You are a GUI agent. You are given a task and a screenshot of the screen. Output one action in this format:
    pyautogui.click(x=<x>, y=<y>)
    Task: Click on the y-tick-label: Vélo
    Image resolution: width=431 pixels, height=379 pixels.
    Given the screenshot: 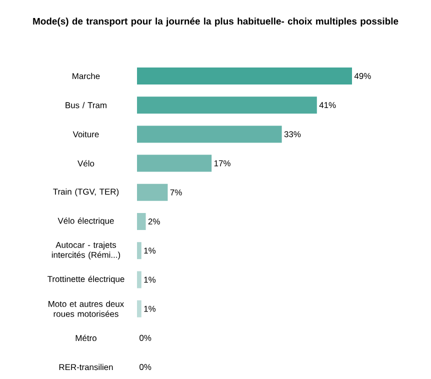 What is the action you would take?
    pyautogui.click(x=86, y=163)
    